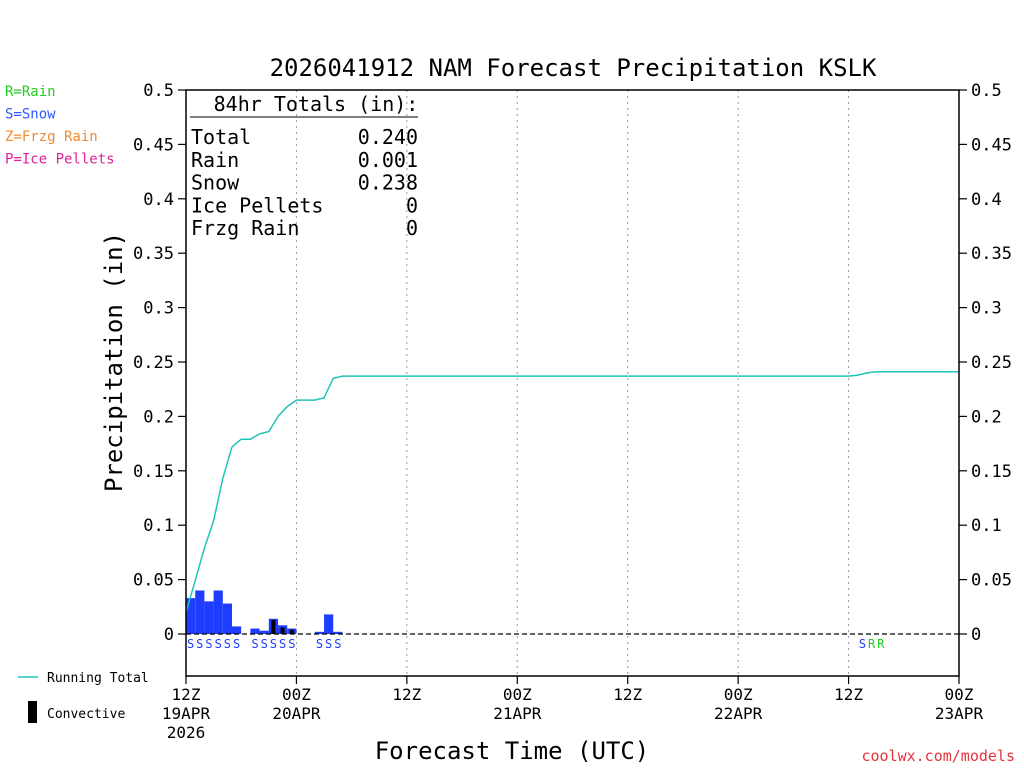 The height and width of the screenshot is (768, 1024). Describe the element at coordinates (282, 644) in the screenshot. I see `type-marker-9: S` at that location.